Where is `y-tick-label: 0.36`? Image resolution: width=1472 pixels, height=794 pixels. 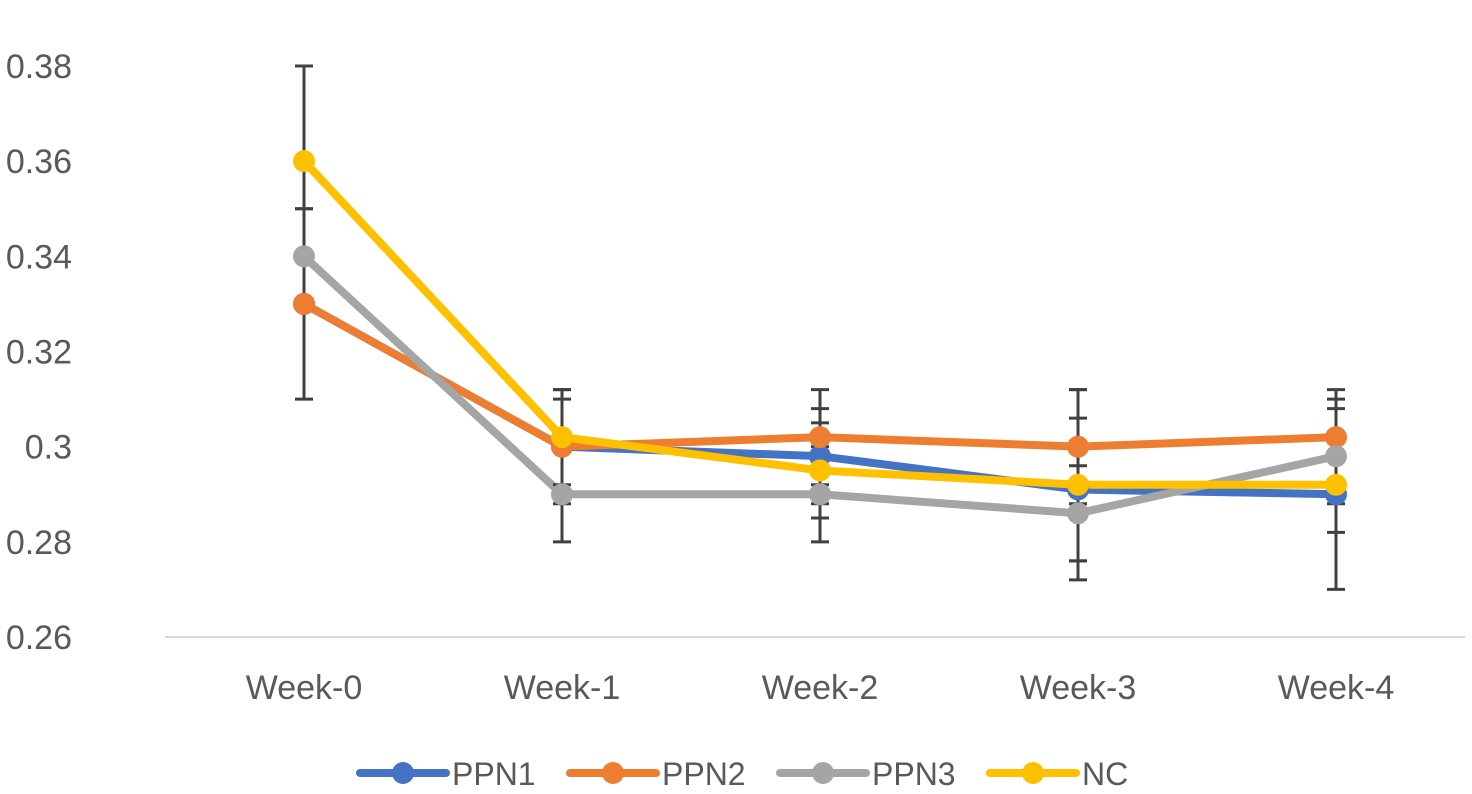
y-tick-label: 0.36 is located at coordinates (39, 162).